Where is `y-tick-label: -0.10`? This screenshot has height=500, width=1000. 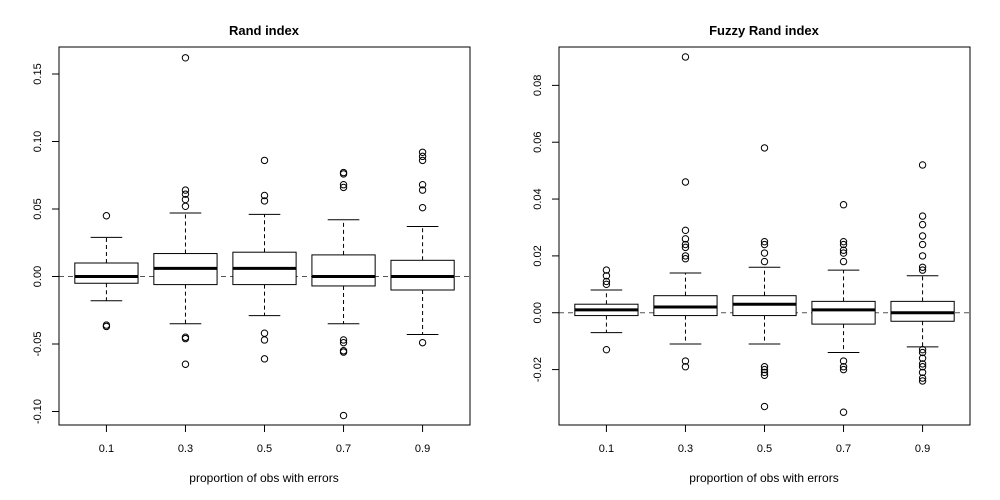
y-tick-label: -0.10 is located at coordinates (38, 411).